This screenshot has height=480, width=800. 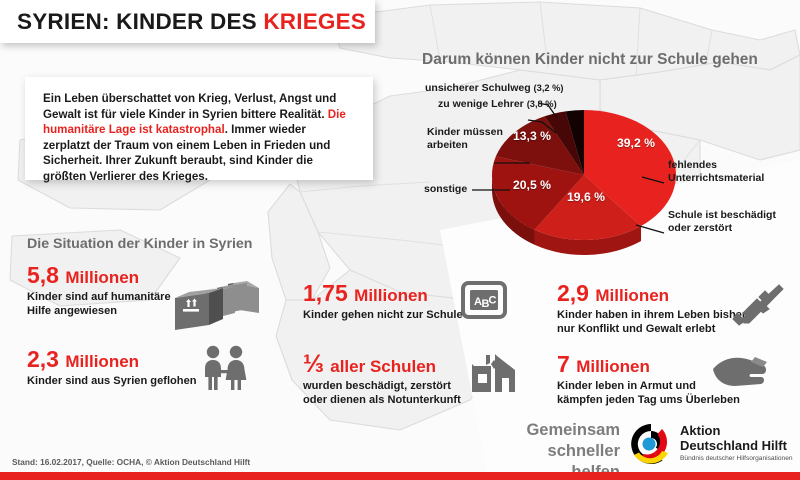 I want to click on stats-heading: Die Situation der Kinder in Syrien, so click(x=140, y=244).